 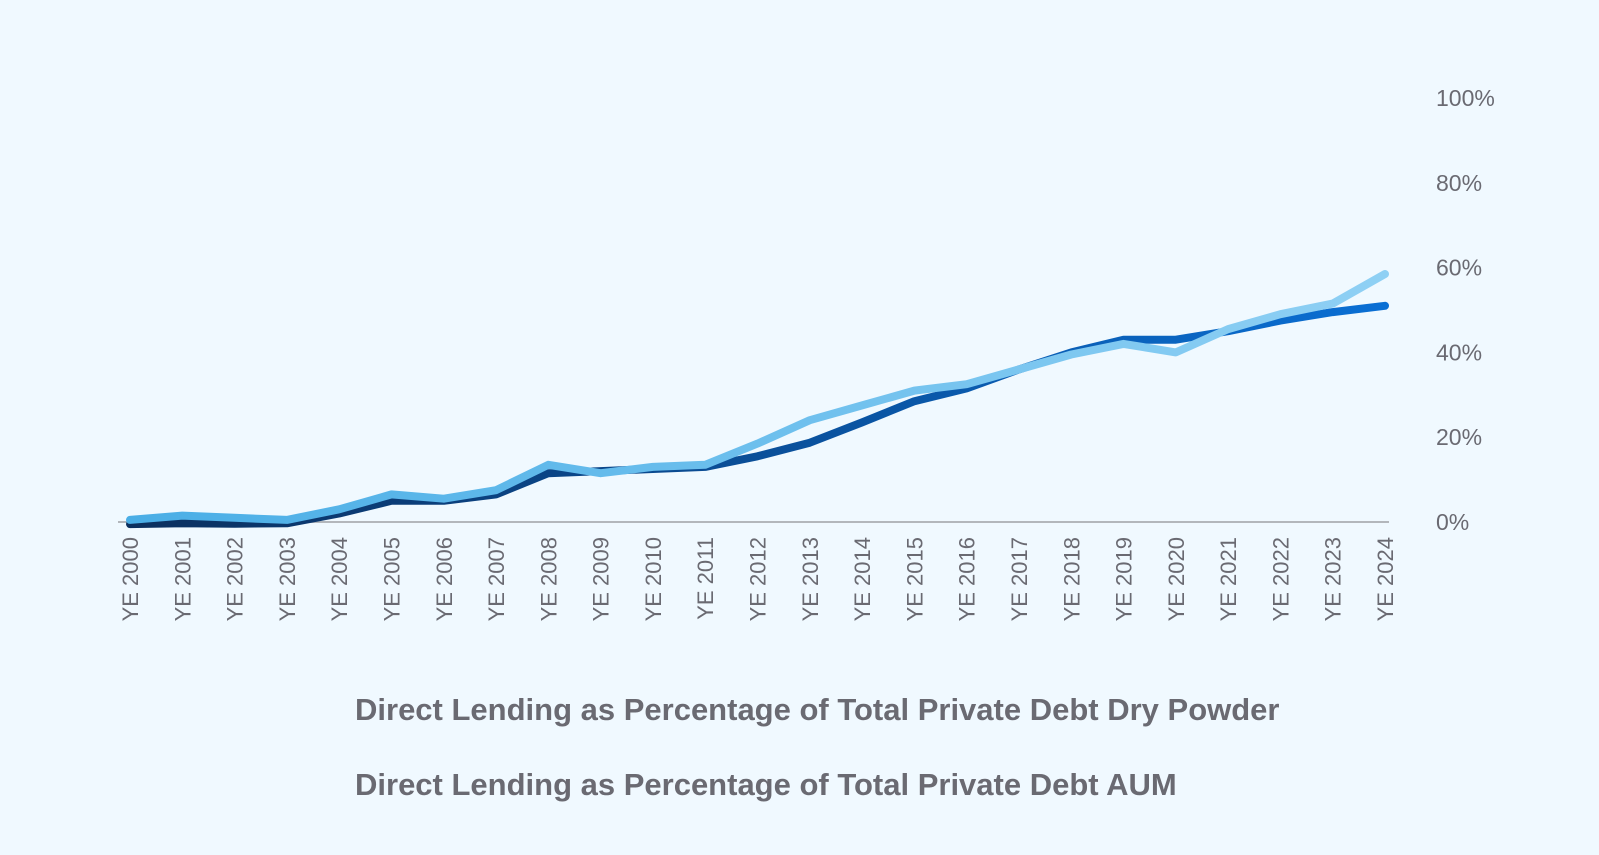 What do you see at coordinates (914, 579) in the screenshot?
I see `x-tick-label: YE 2015` at bounding box center [914, 579].